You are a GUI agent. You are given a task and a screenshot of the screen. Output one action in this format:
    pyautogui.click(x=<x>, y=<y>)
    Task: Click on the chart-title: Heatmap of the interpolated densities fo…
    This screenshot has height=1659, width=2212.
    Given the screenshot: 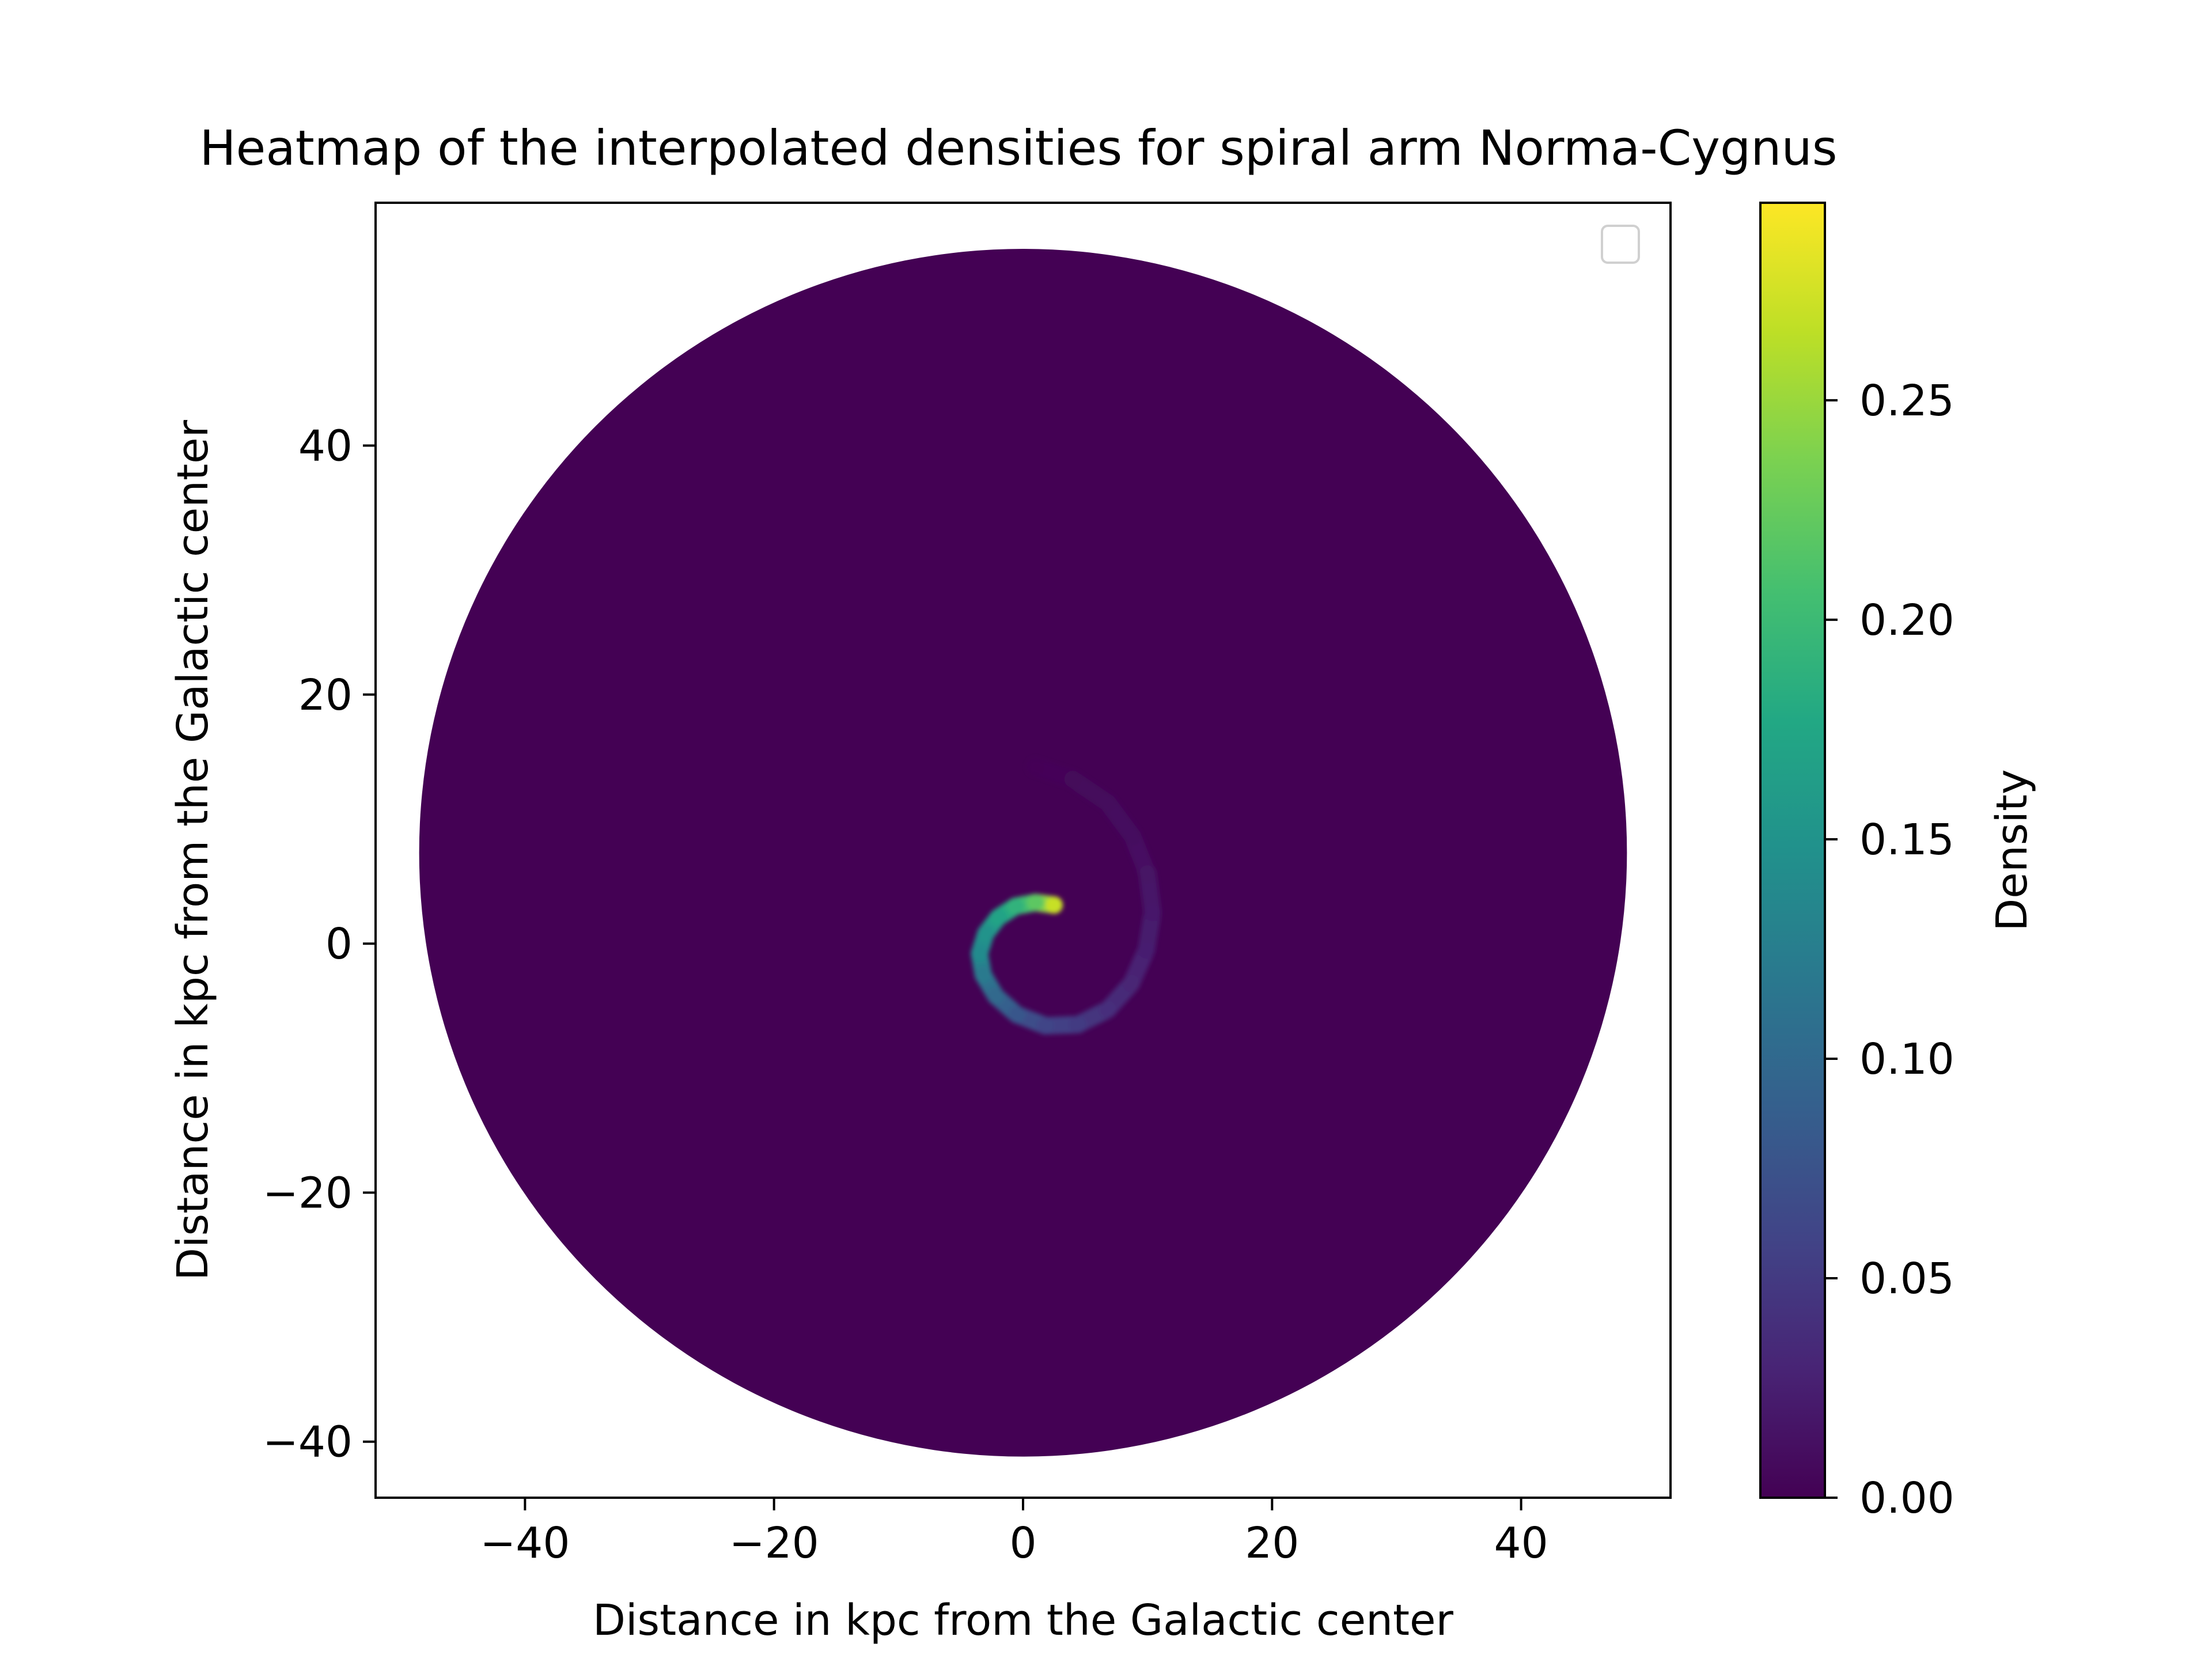 What is the action you would take?
    pyautogui.click(x=1019, y=148)
    